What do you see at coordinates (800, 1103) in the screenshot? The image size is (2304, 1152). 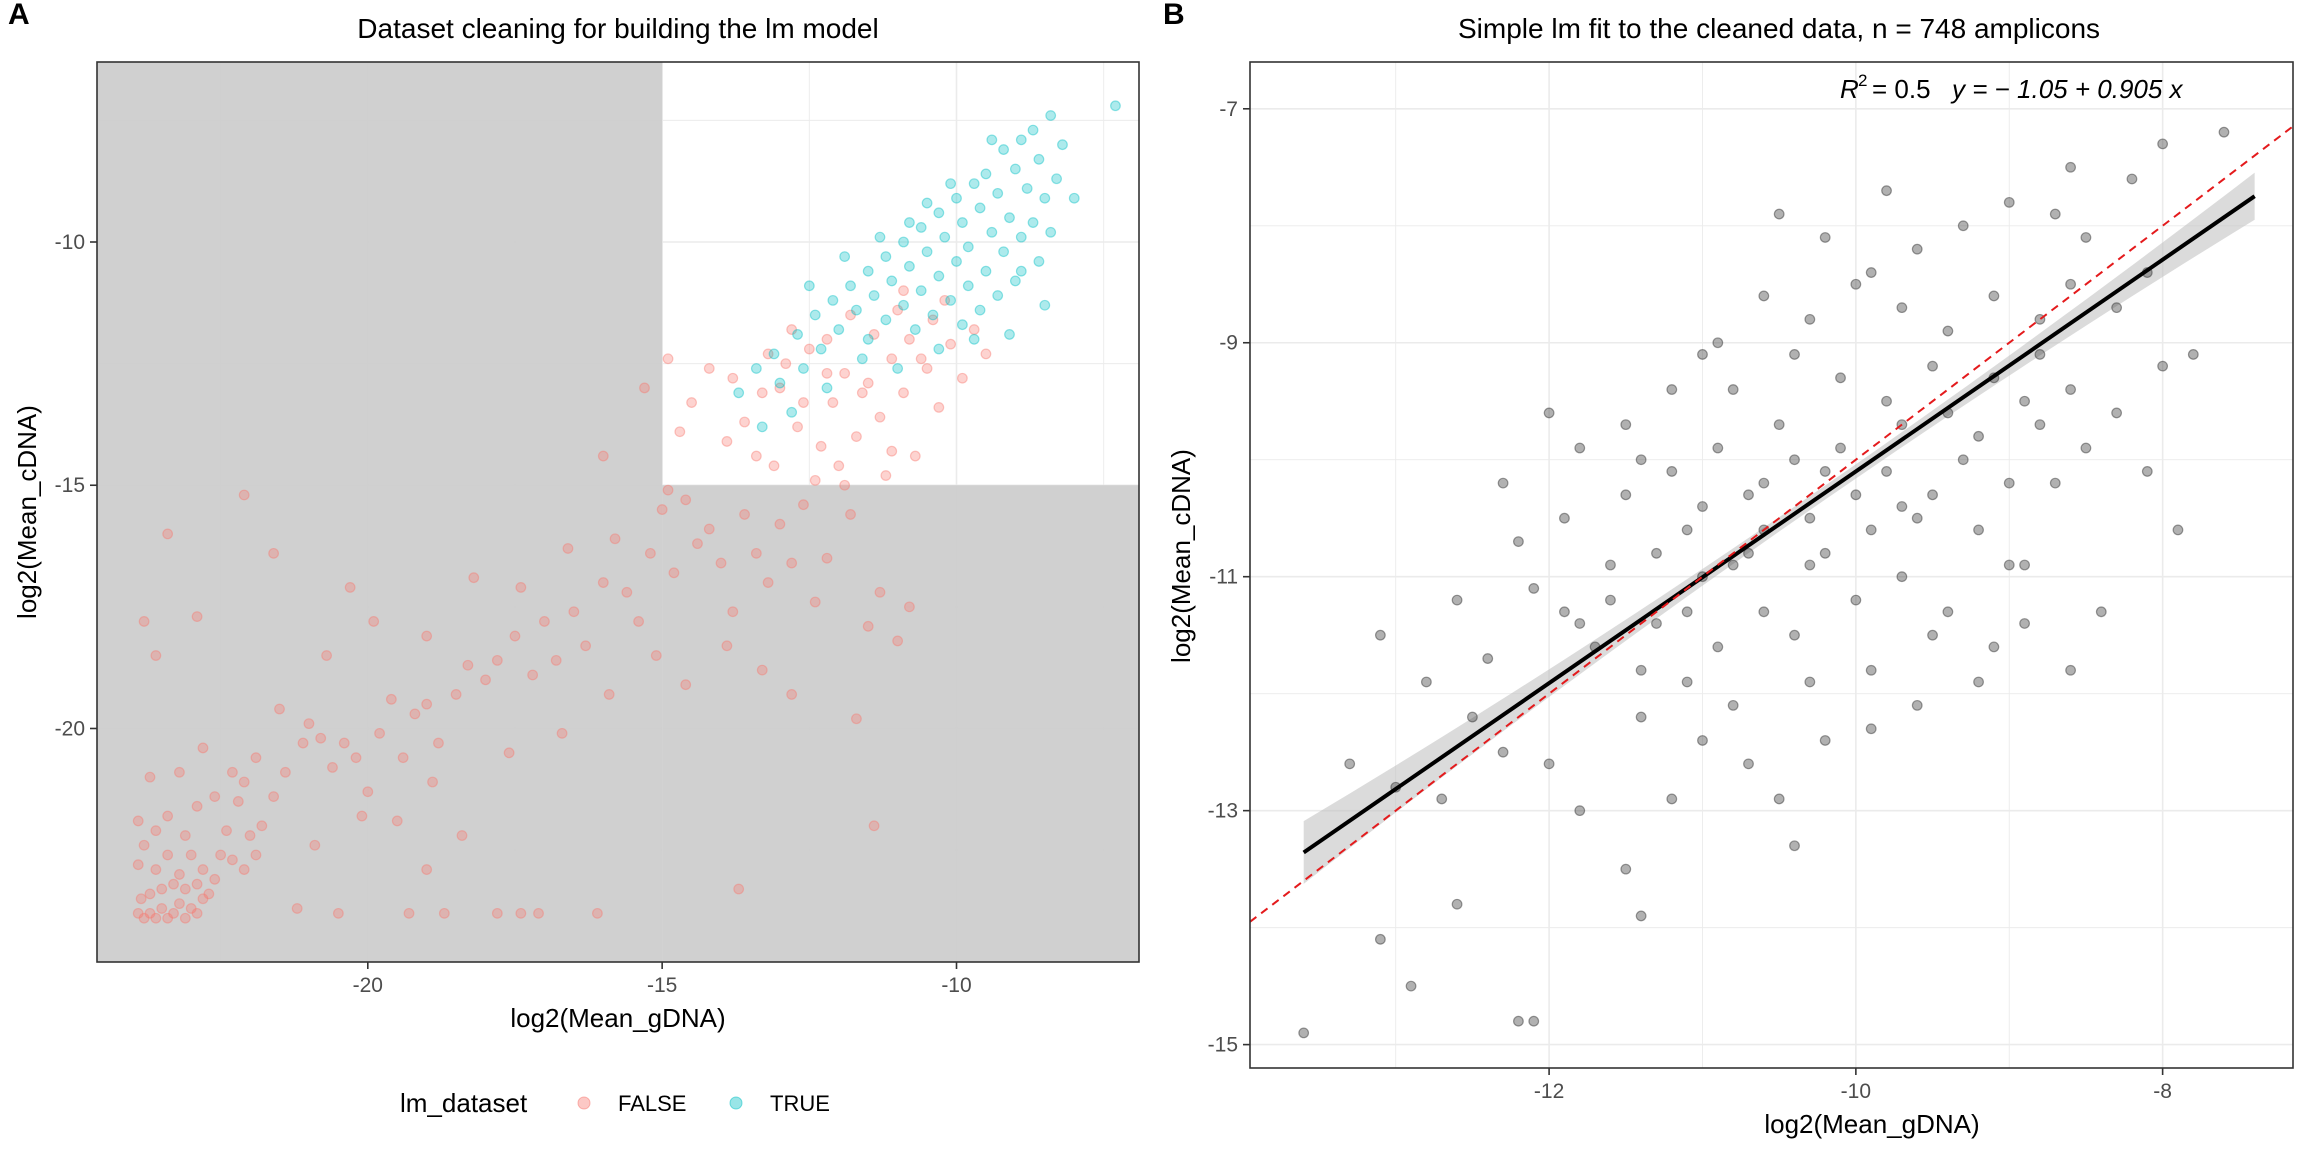 I see `legend-label-true: TRUE` at bounding box center [800, 1103].